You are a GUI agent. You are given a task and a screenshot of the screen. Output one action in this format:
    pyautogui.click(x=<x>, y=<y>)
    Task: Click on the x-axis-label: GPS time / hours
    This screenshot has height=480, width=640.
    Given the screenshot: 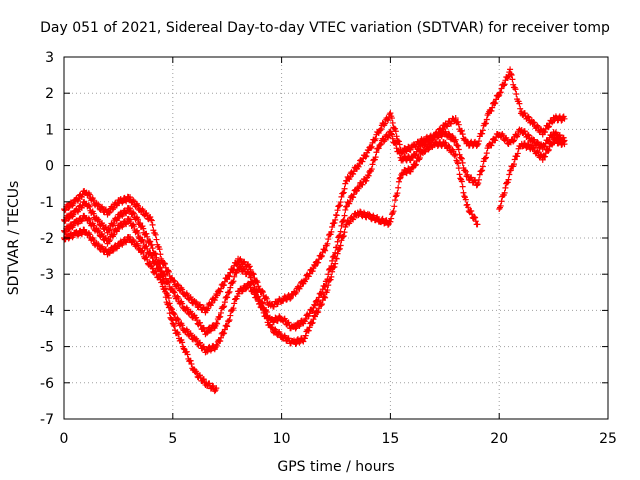 What is the action you would take?
    pyautogui.click(x=335, y=467)
    